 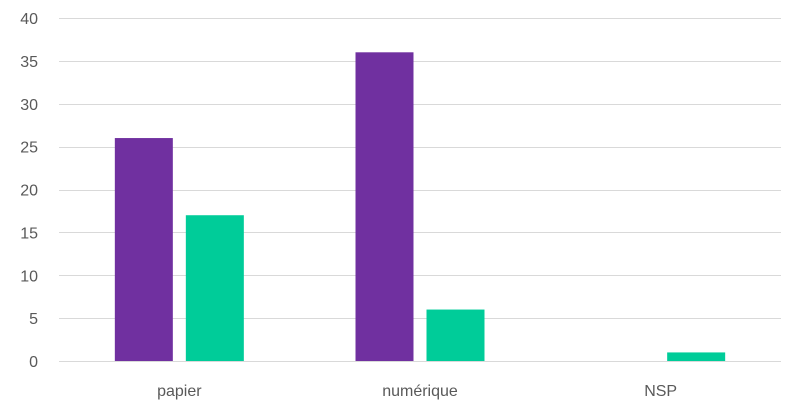 I want to click on y-tick-label: 25, so click(x=29, y=148).